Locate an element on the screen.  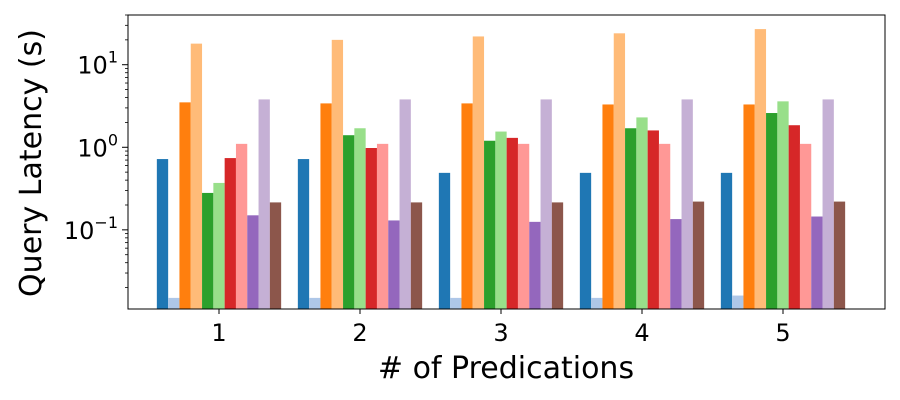
bar-cat4-s7 is located at coordinates (653, 219).